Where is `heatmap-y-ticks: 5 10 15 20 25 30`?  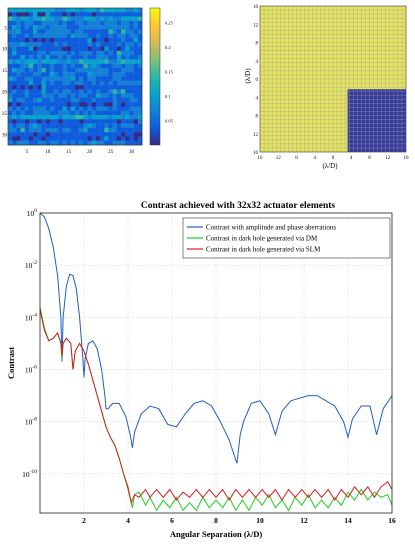 heatmap-y-ticks: 5 10 15 20 25 30 is located at coordinates (5, 82).